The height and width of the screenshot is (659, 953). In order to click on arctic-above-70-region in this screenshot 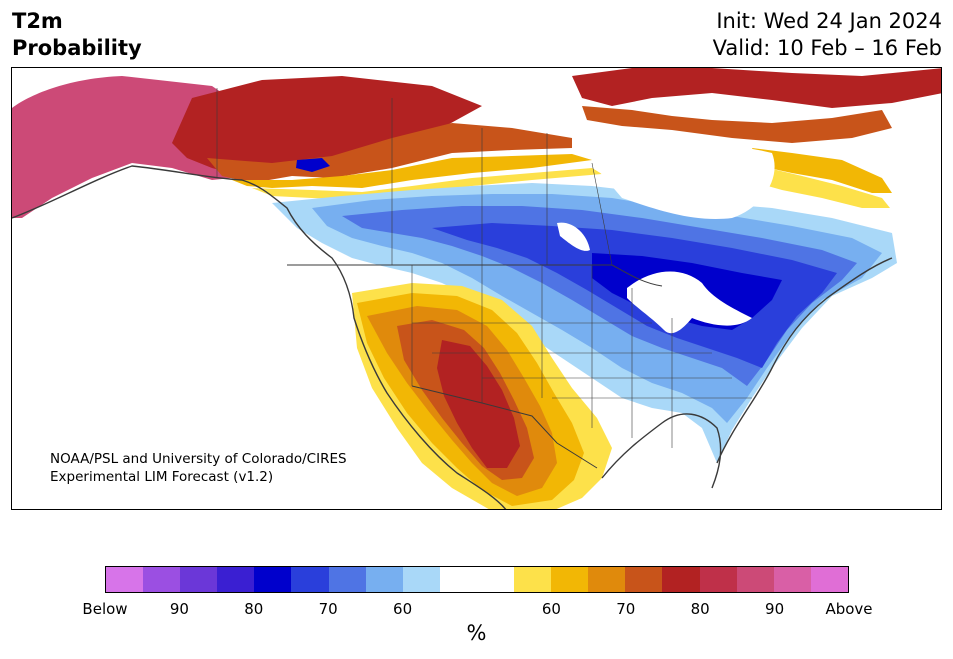, I will do `click(737, 124)`.